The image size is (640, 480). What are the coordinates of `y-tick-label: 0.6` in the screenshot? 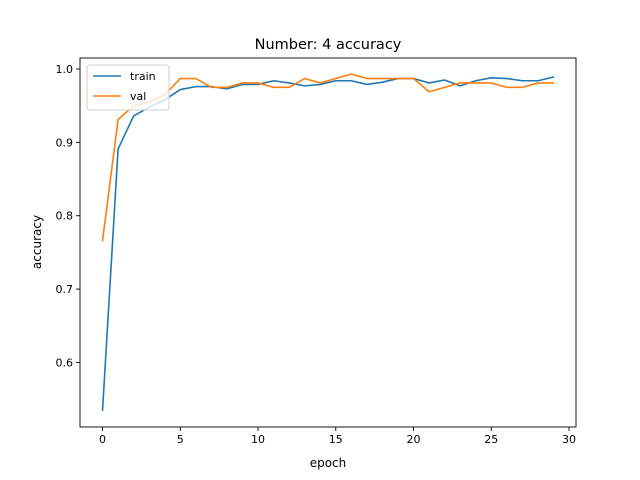 It's located at (65, 362).